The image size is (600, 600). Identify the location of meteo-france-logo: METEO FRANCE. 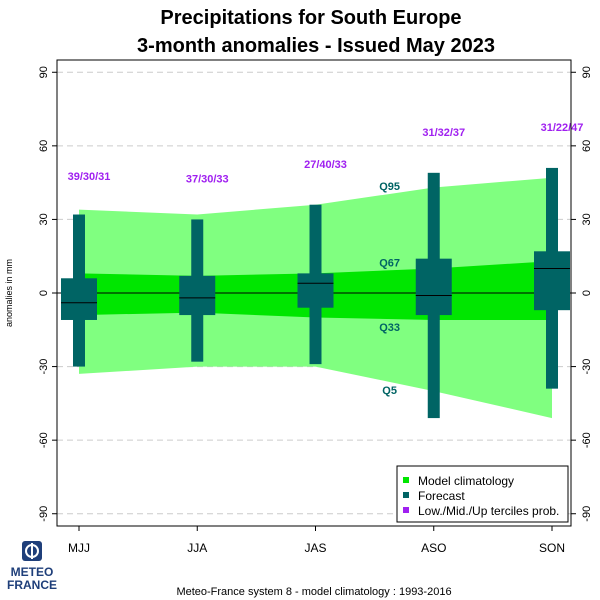
(32, 566).